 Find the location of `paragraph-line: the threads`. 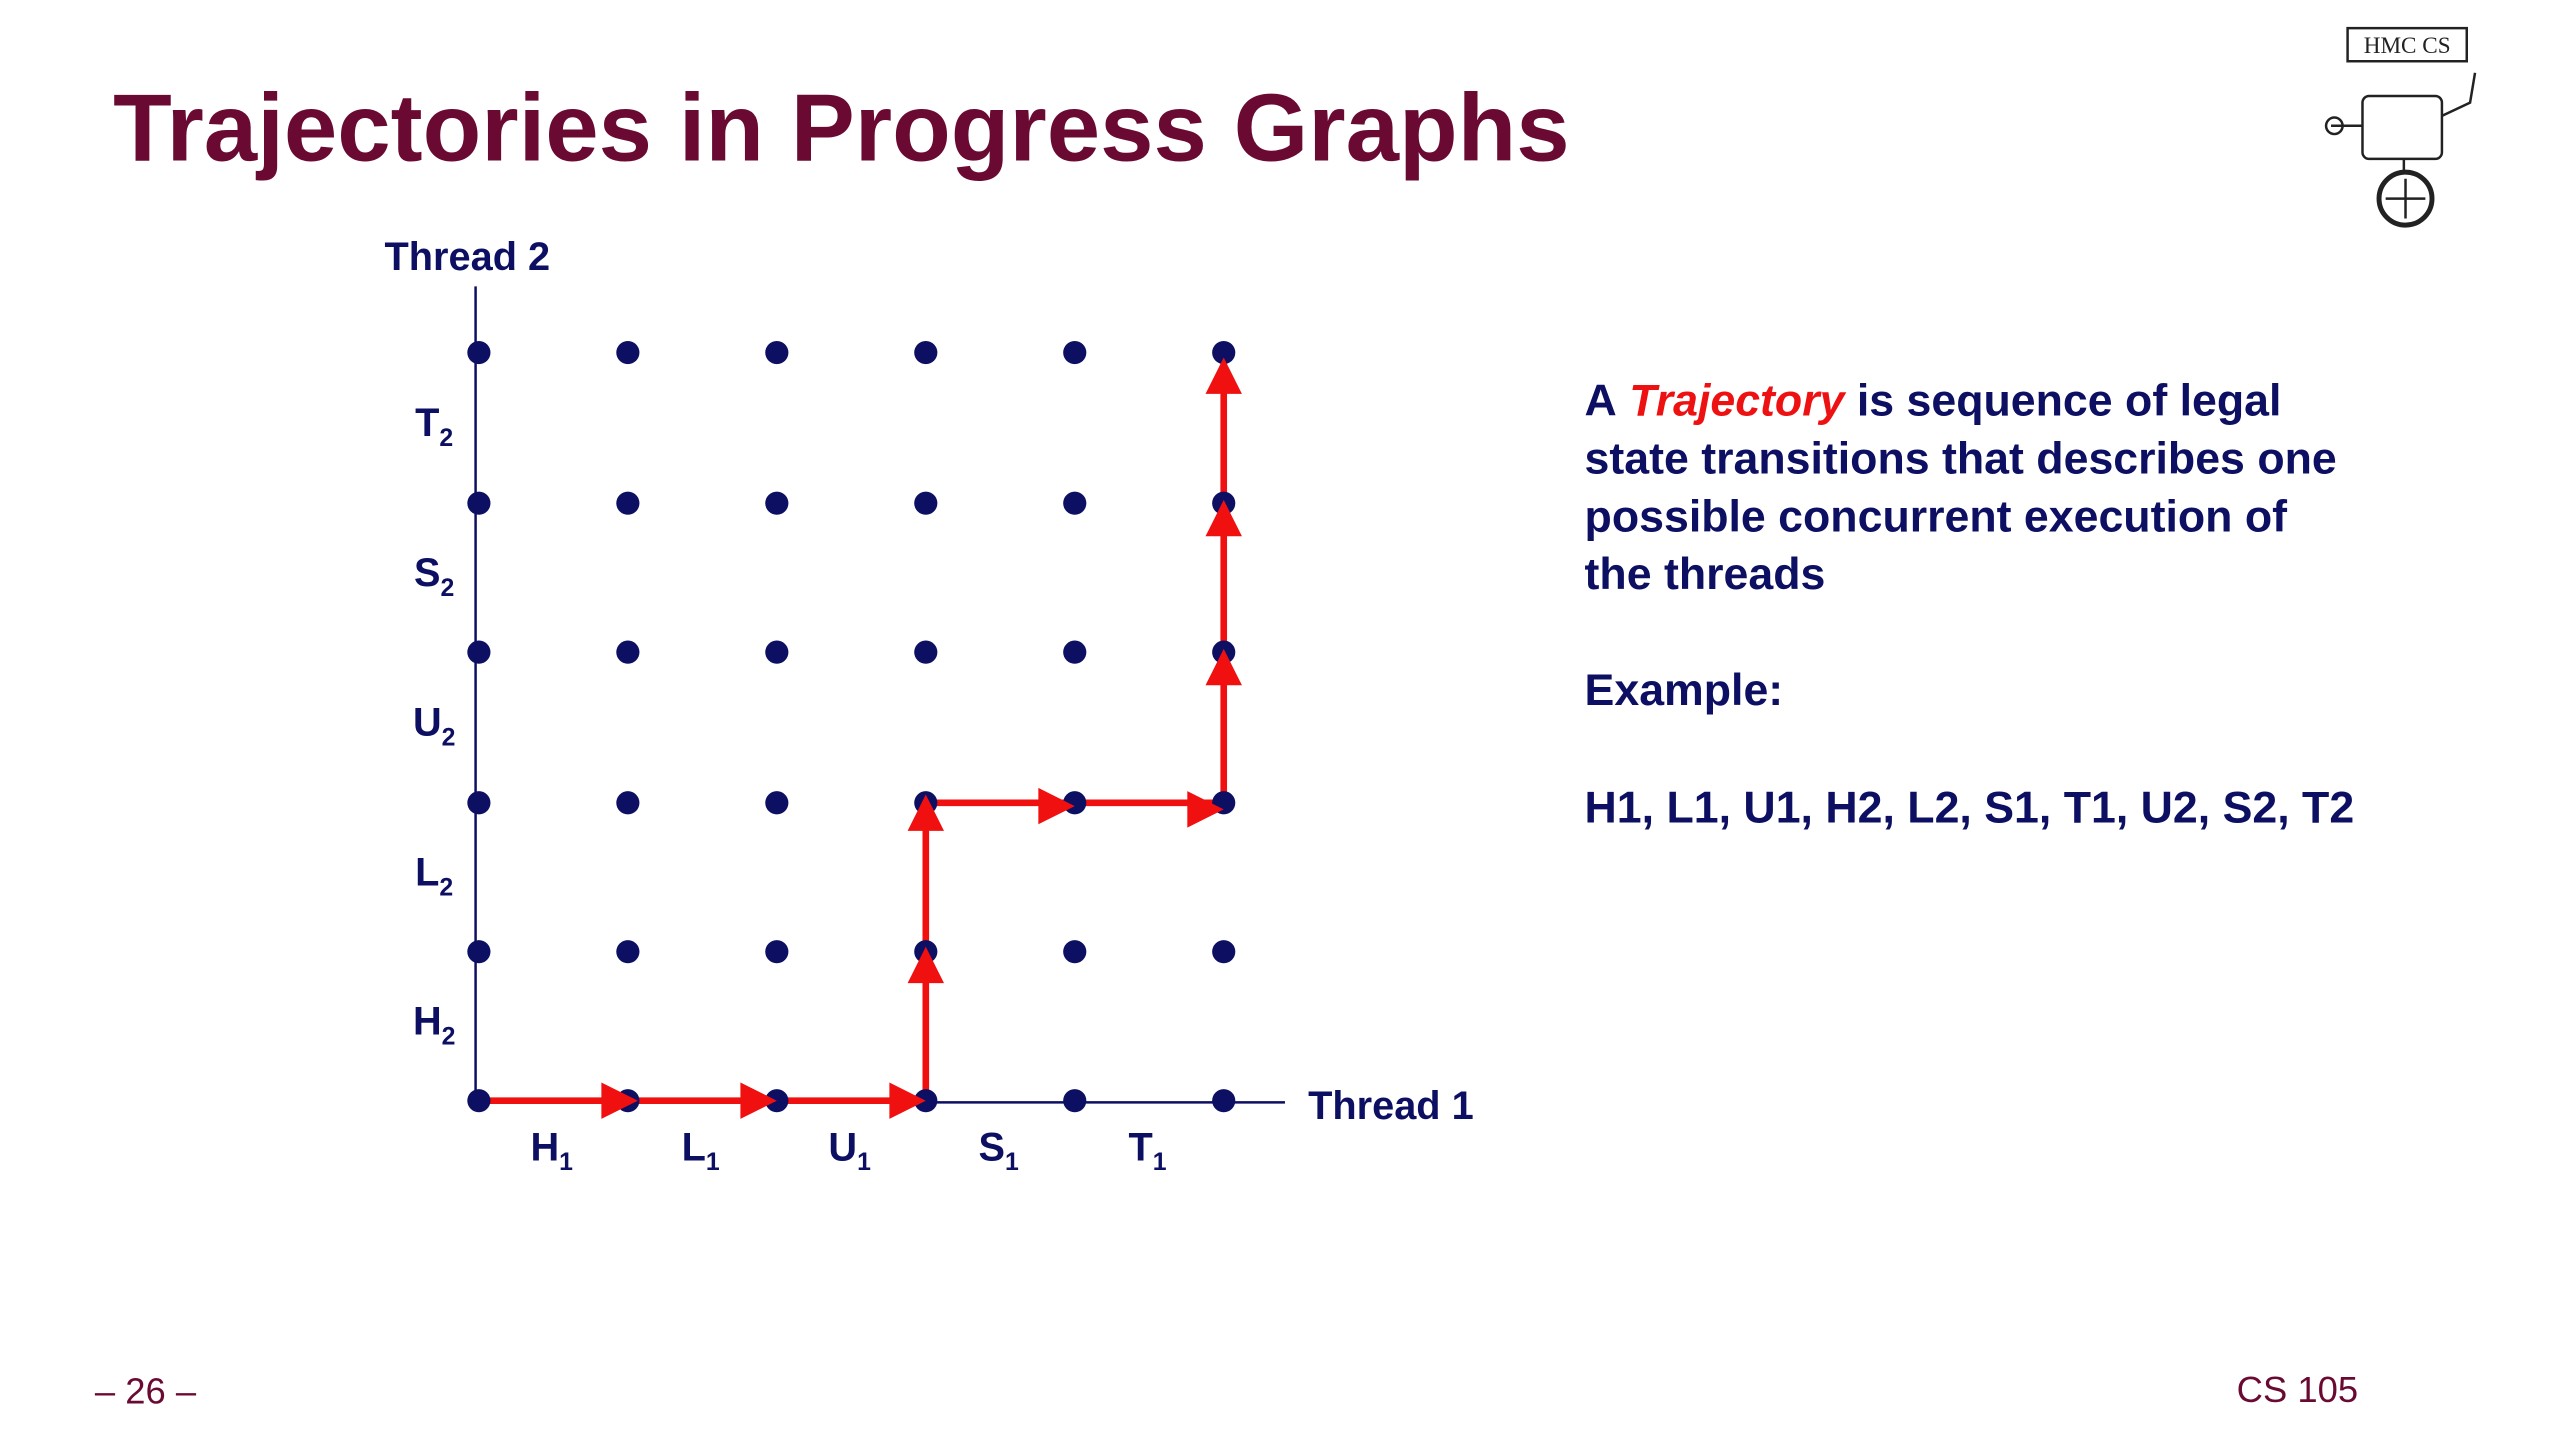

paragraph-line: the threads is located at coordinates (1705, 574).